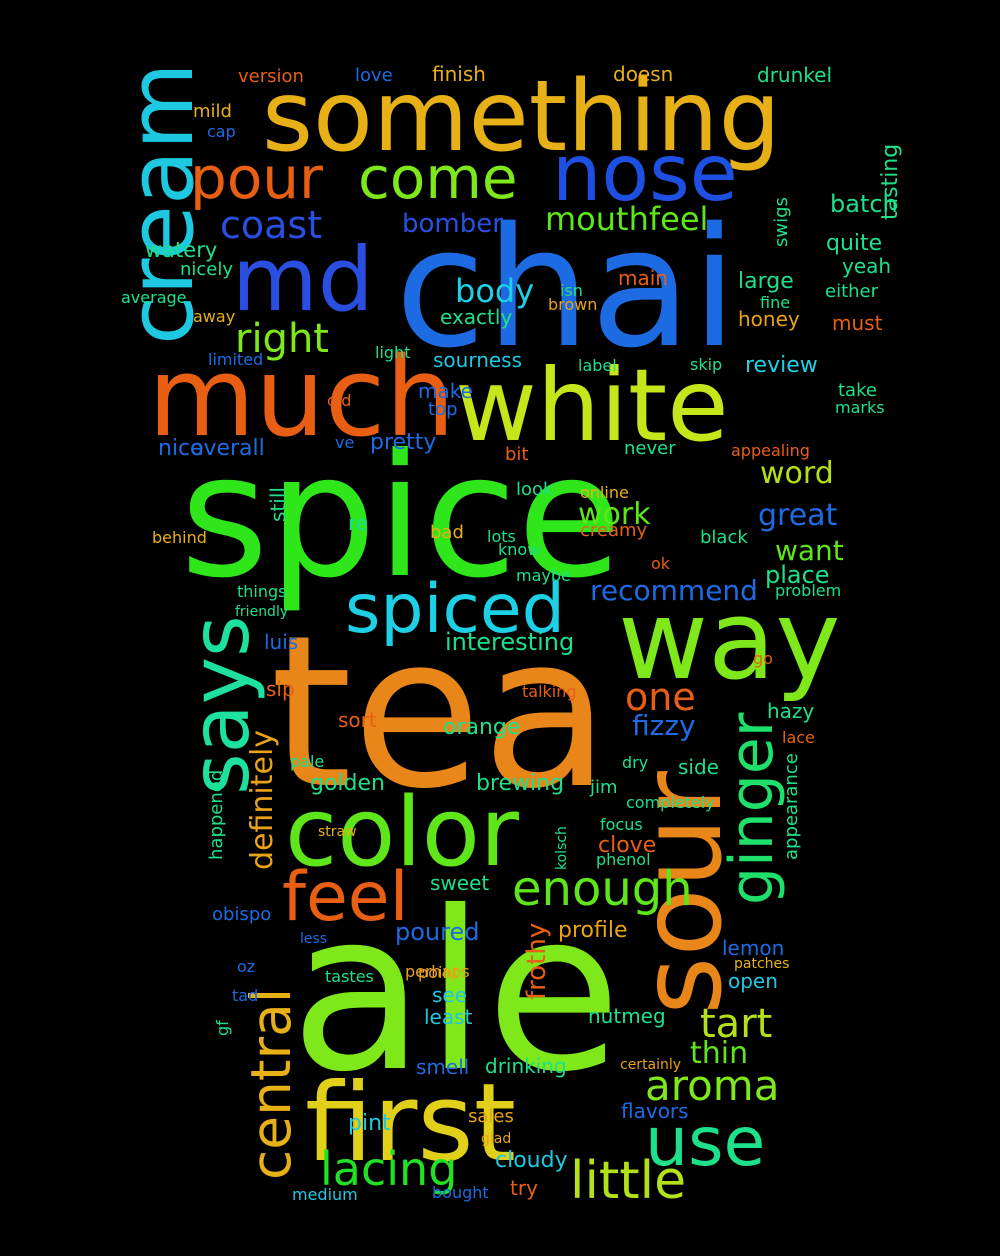 This screenshot has width=1000, height=1256. I want to click on cloud-word: ok, so click(661, 563).